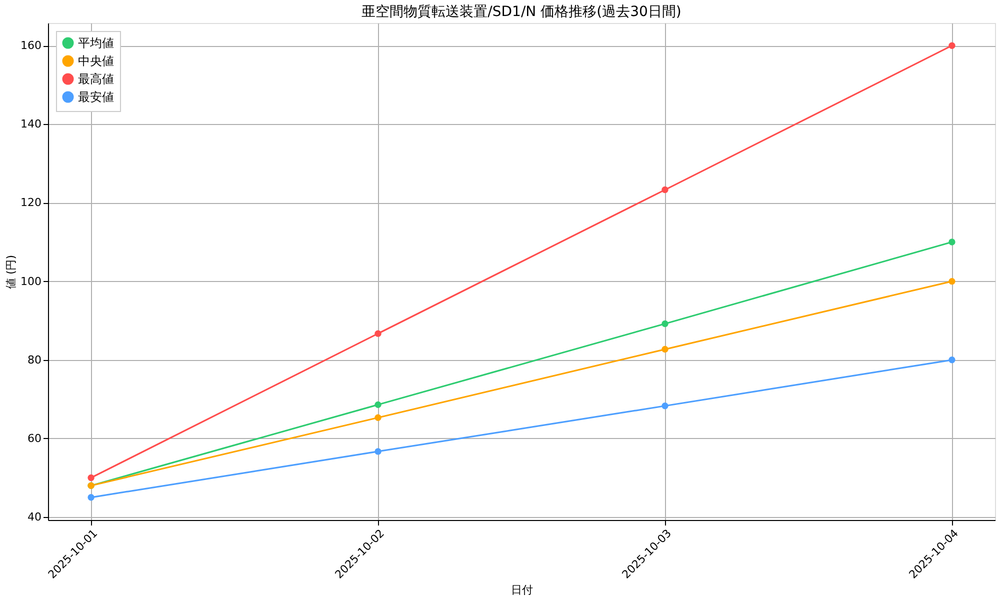 The height and width of the screenshot is (600, 1000). What do you see at coordinates (522, 12) in the screenshot?
I see `chart-title: 亜空間物質転送装置/SD1/N 価格推移(過去30日間)` at bounding box center [522, 12].